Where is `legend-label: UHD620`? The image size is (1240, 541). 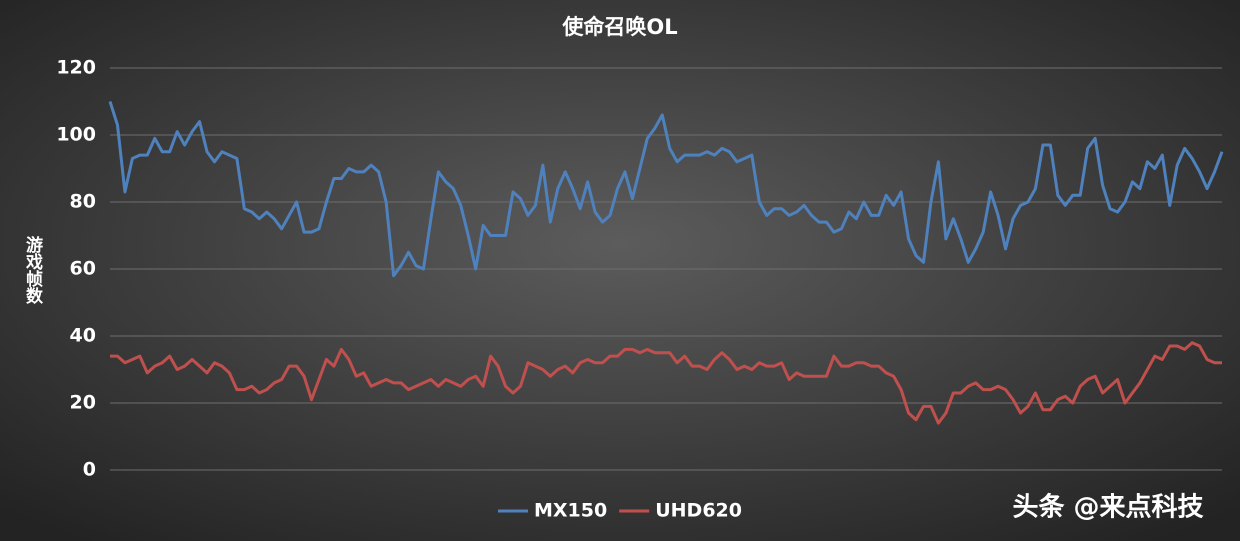 legend-label: UHD620 is located at coordinates (698, 511).